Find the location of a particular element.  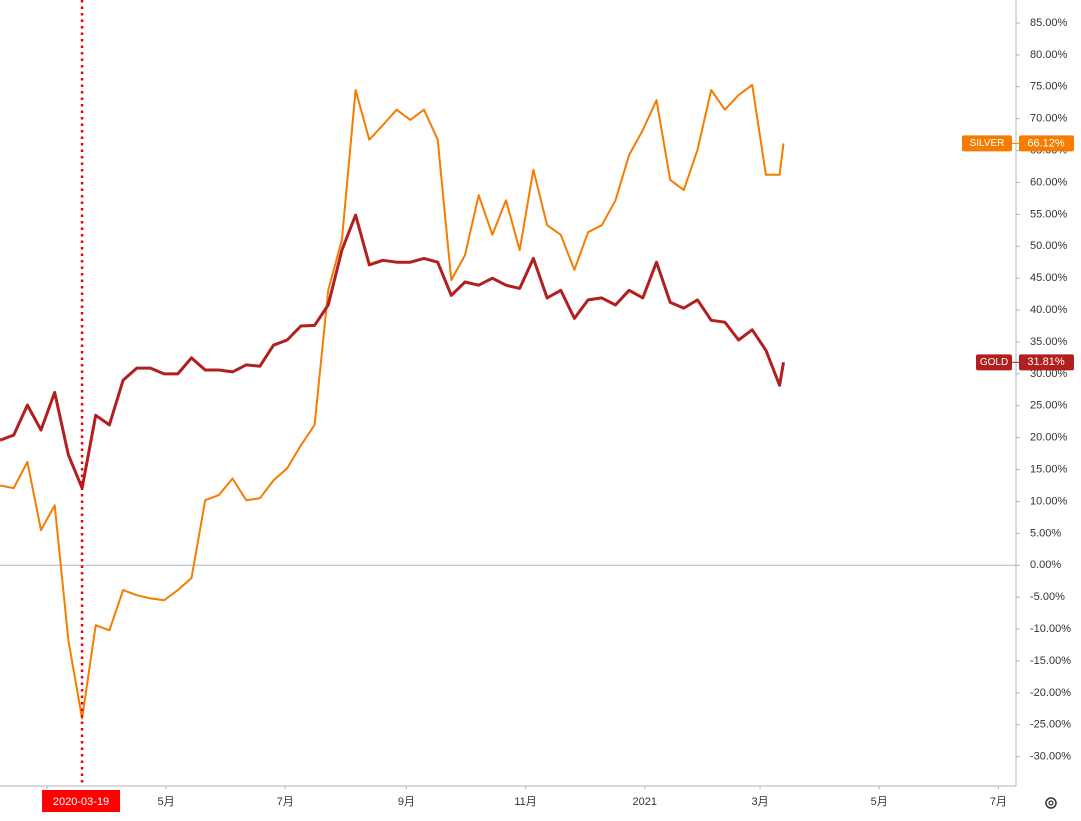

y-tick-label: -30.00% is located at coordinates (1050, 757).